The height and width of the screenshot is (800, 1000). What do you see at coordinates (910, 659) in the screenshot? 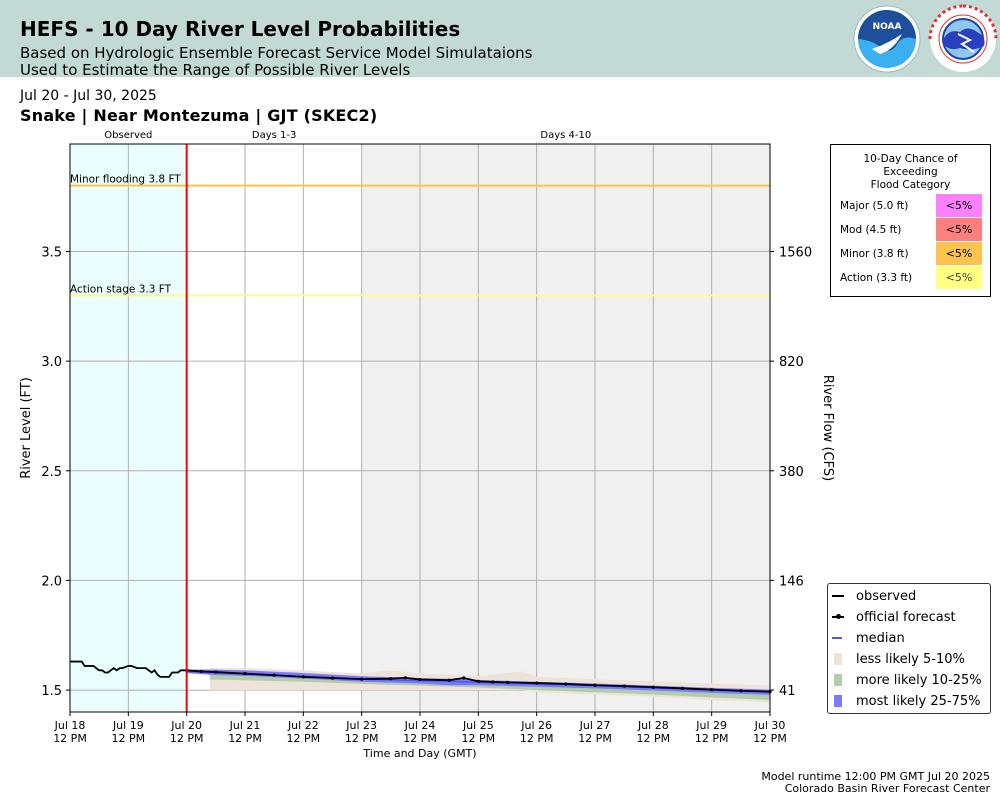
I see `legend-label: less likely 5-10%` at bounding box center [910, 659].